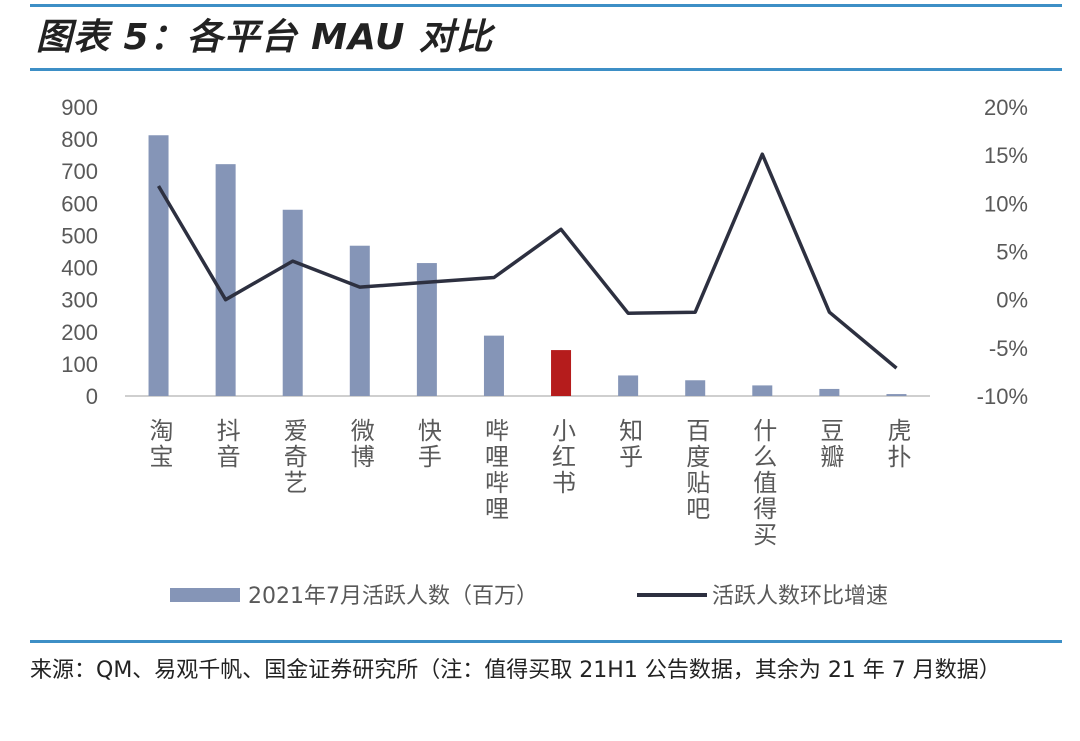 The width and height of the screenshot is (1080, 741). I want to click on bar-淘宝, so click(158, 265).